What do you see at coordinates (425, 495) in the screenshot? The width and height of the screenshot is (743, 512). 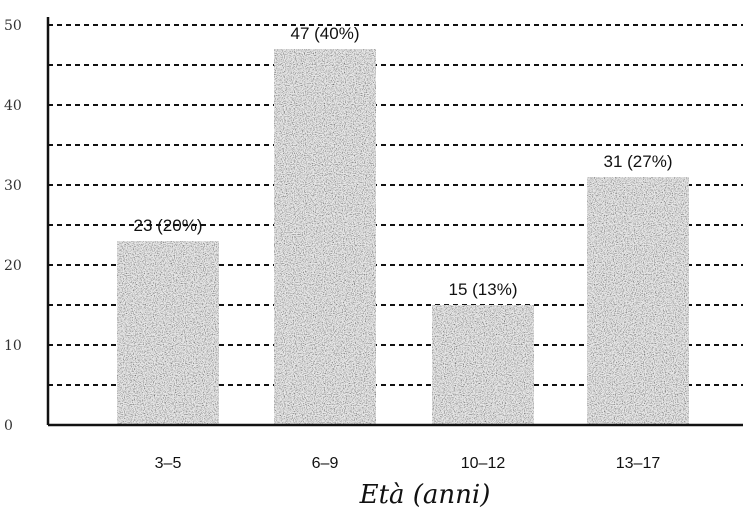 I see `x-axis-title: Età (anni)` at bounding box center [425, 495].